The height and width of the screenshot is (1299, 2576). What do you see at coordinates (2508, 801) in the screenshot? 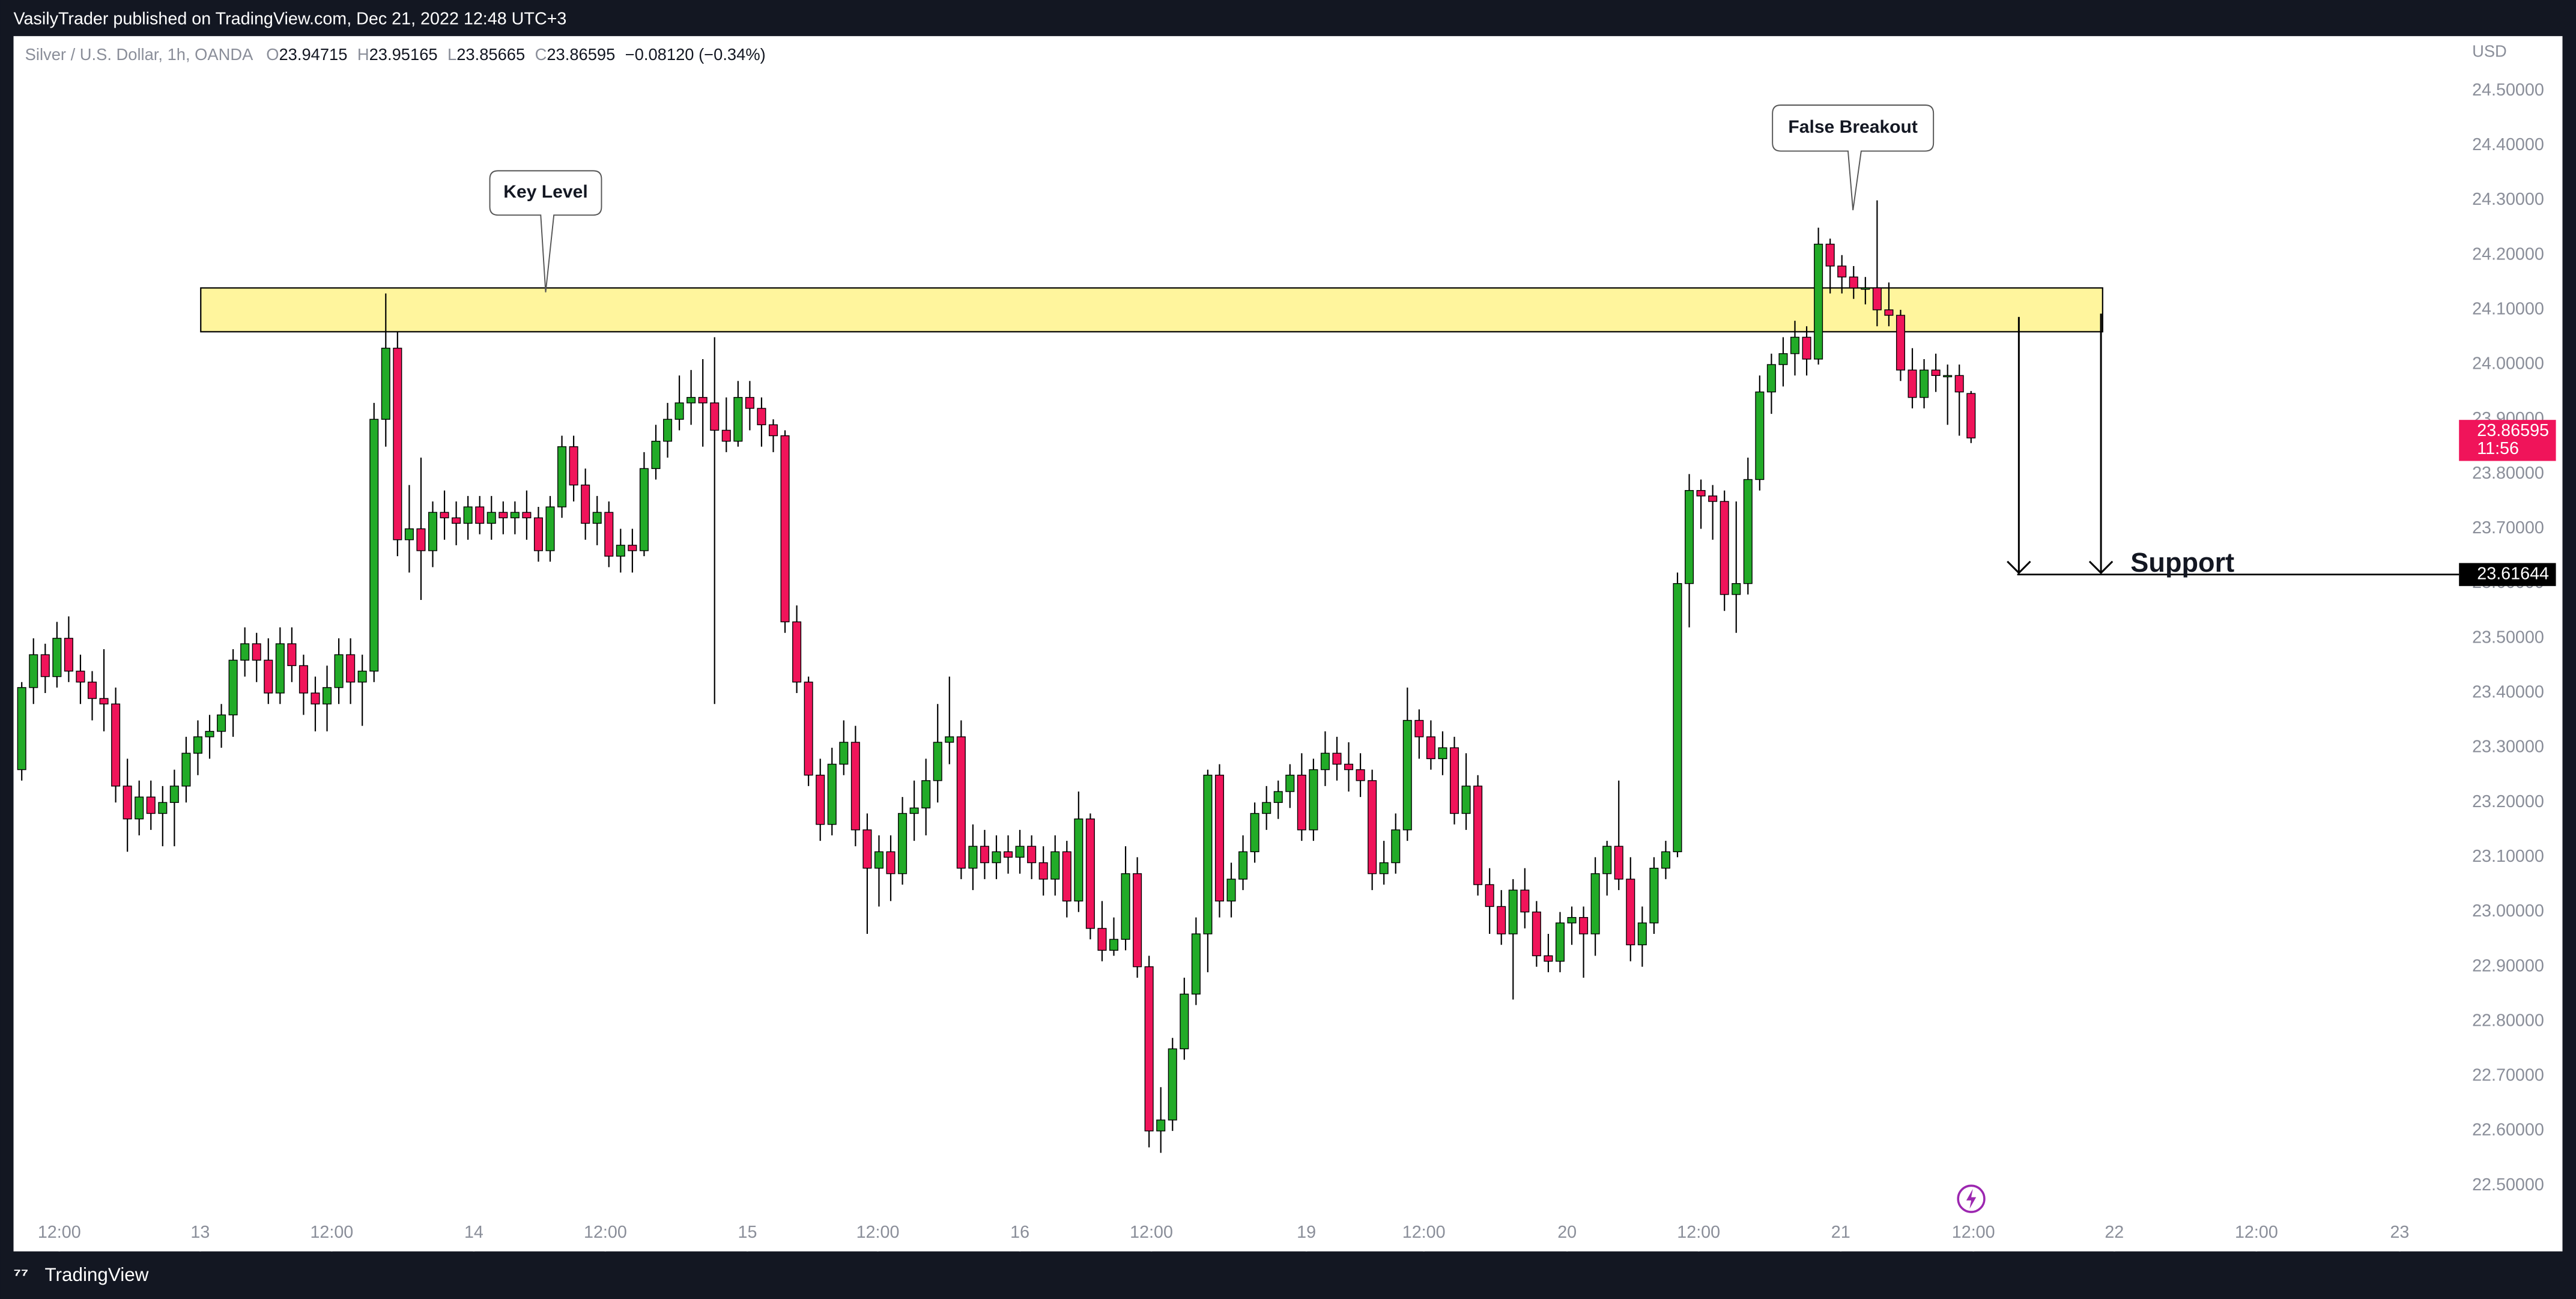
I see `y-tick-label: 23.20000` at bounding box center [2508, 801].